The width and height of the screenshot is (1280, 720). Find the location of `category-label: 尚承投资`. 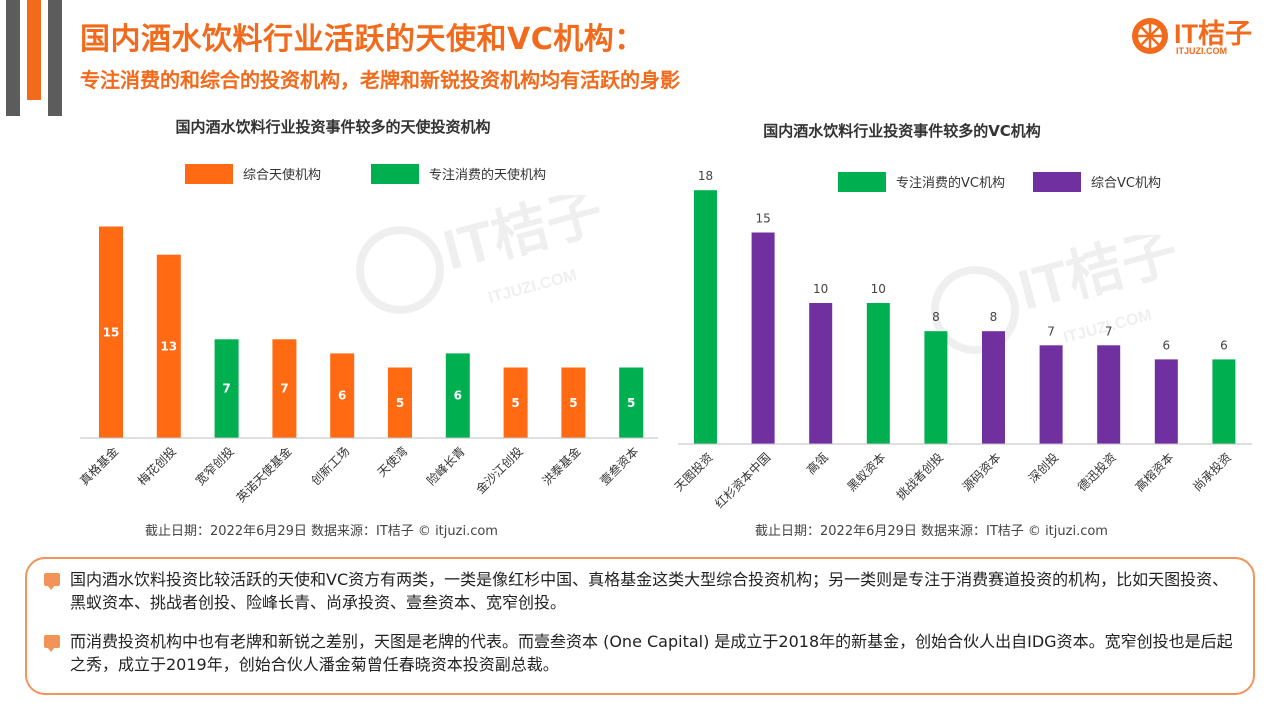

category-label: 尚承投资 is located at coordinates (1211, 472).